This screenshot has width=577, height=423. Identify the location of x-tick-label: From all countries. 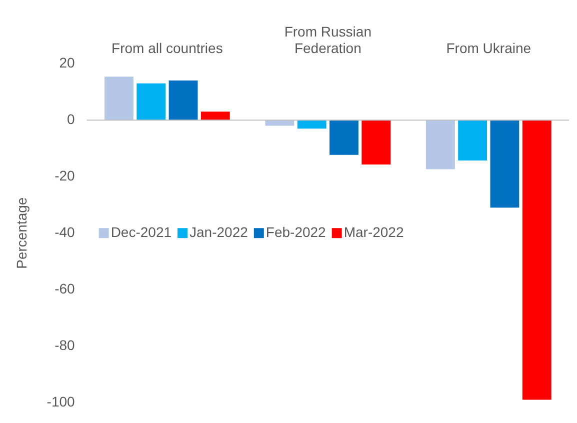
(167, 48).